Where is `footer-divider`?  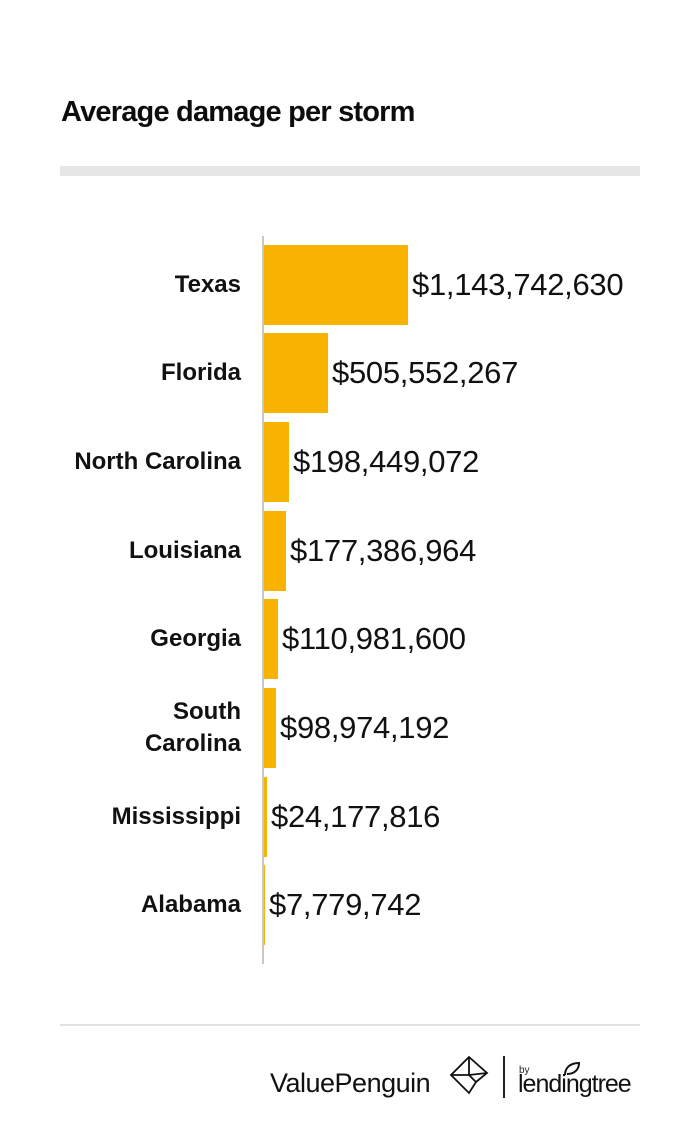
footer-divider is located at coordinates (350, 1025).